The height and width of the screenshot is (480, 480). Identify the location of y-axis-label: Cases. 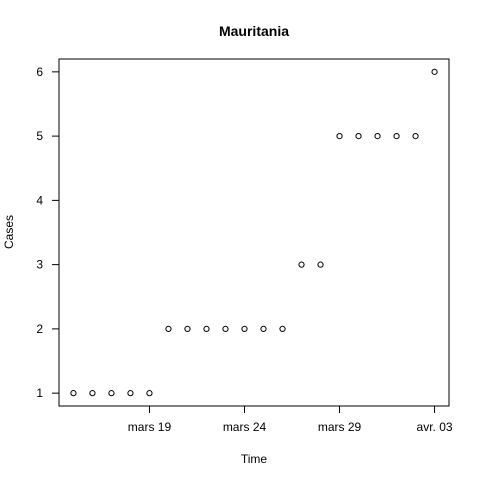
(9, 232).